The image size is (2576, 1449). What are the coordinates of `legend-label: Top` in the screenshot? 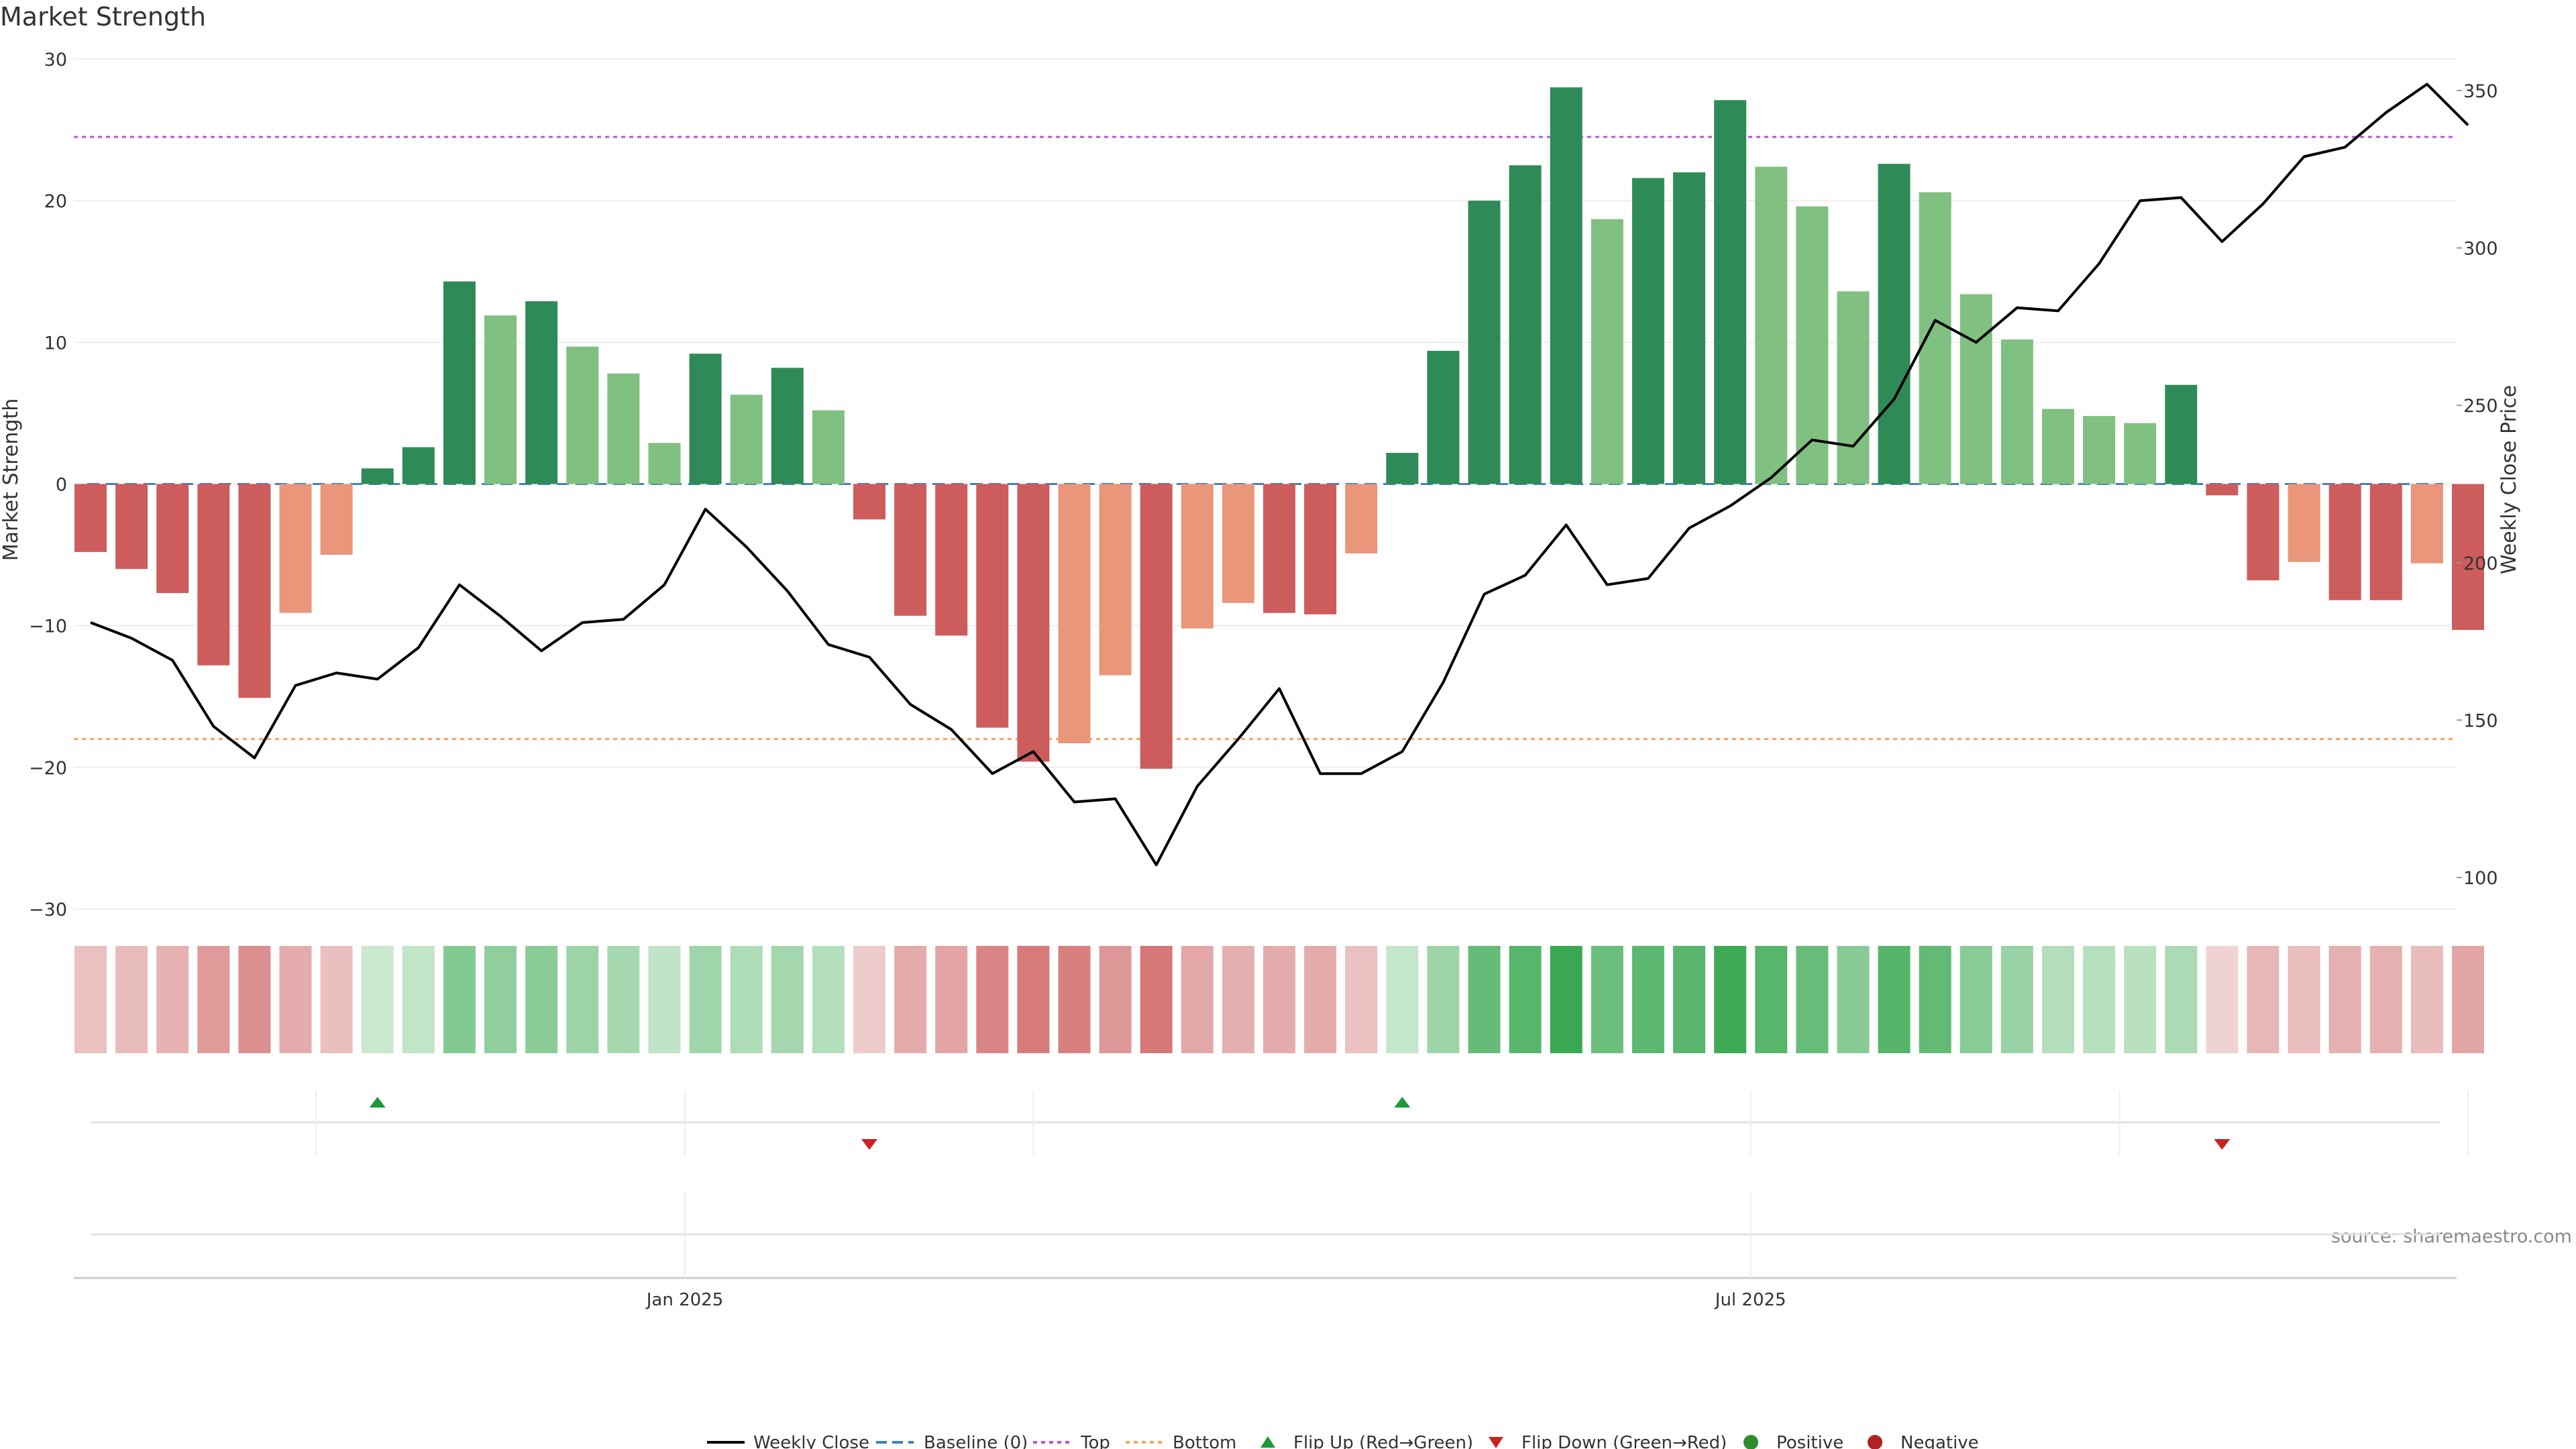 It's located at (1095, 1441).